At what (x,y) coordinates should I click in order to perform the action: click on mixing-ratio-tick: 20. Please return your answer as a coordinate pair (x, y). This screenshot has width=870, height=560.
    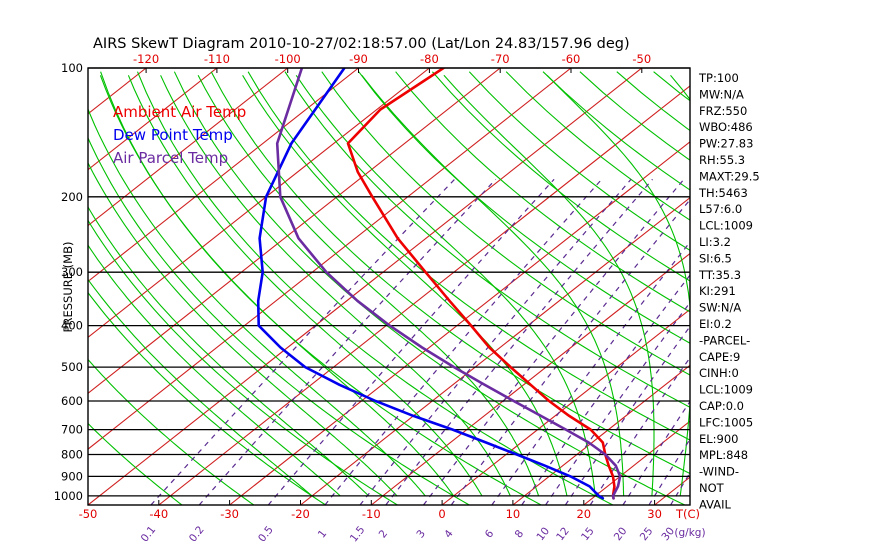
    Looking at the image, I should click on (621, 534).